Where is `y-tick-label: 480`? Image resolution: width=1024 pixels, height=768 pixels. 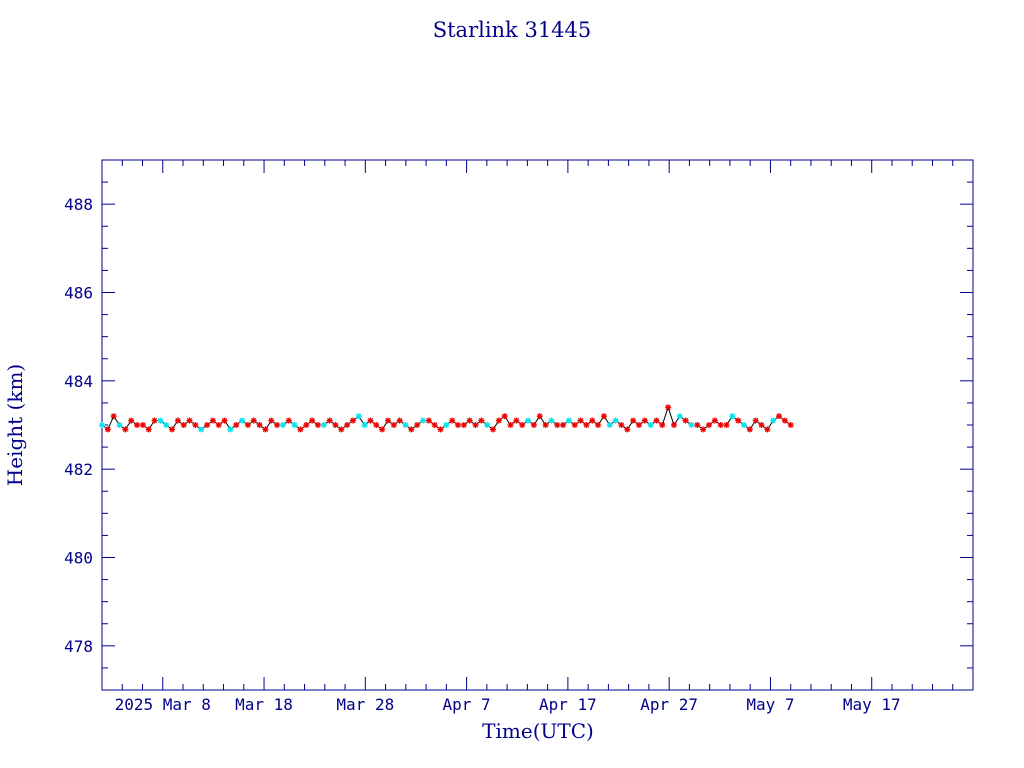 y-tick-label: 480 is located at coordinates (78, 558).